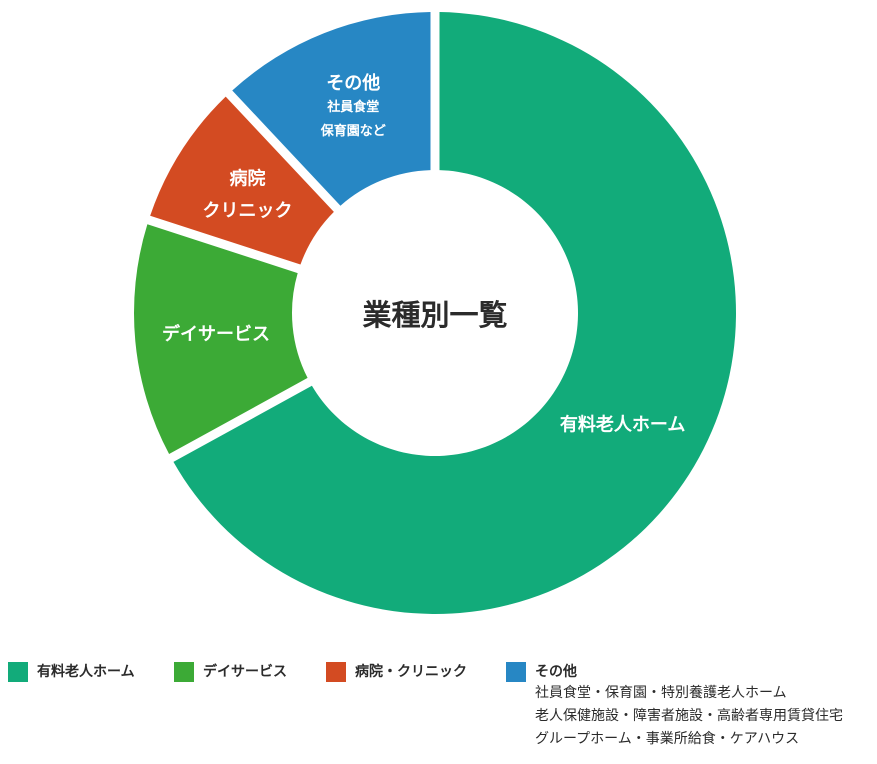 This screenshot has width=877, height=764. I want to click on legend-item-yuryo-rojin-home: 有料老人ホーム, so click(71, 672).